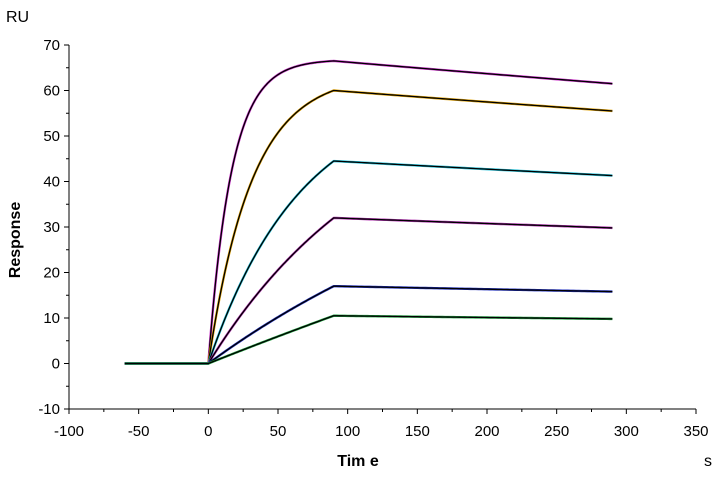 The image size is (720, 480). Describe the element at coordinates (626, 431) in the screenshot. I see `x-tick-label: 300` at that location.